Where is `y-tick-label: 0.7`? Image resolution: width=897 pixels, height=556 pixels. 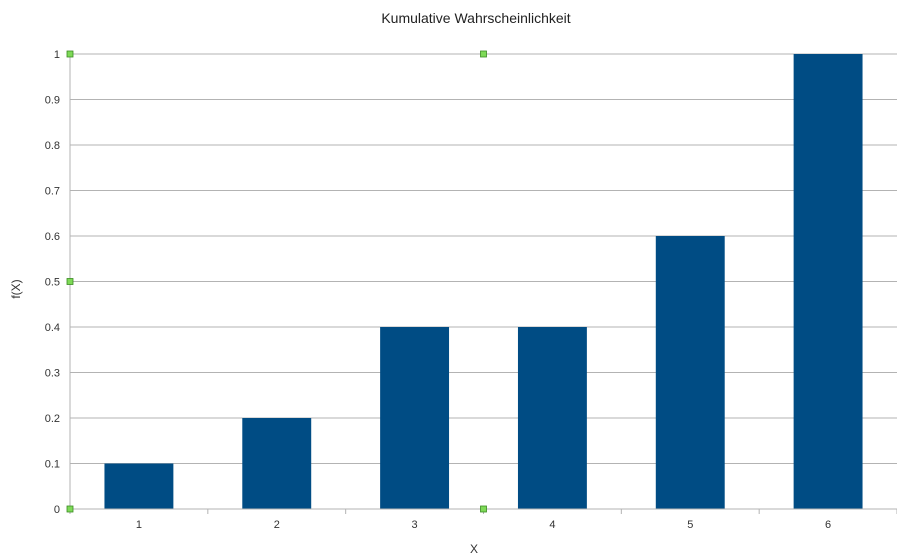 y-tick-label: 0.7 is located at coordinates (52, 192).